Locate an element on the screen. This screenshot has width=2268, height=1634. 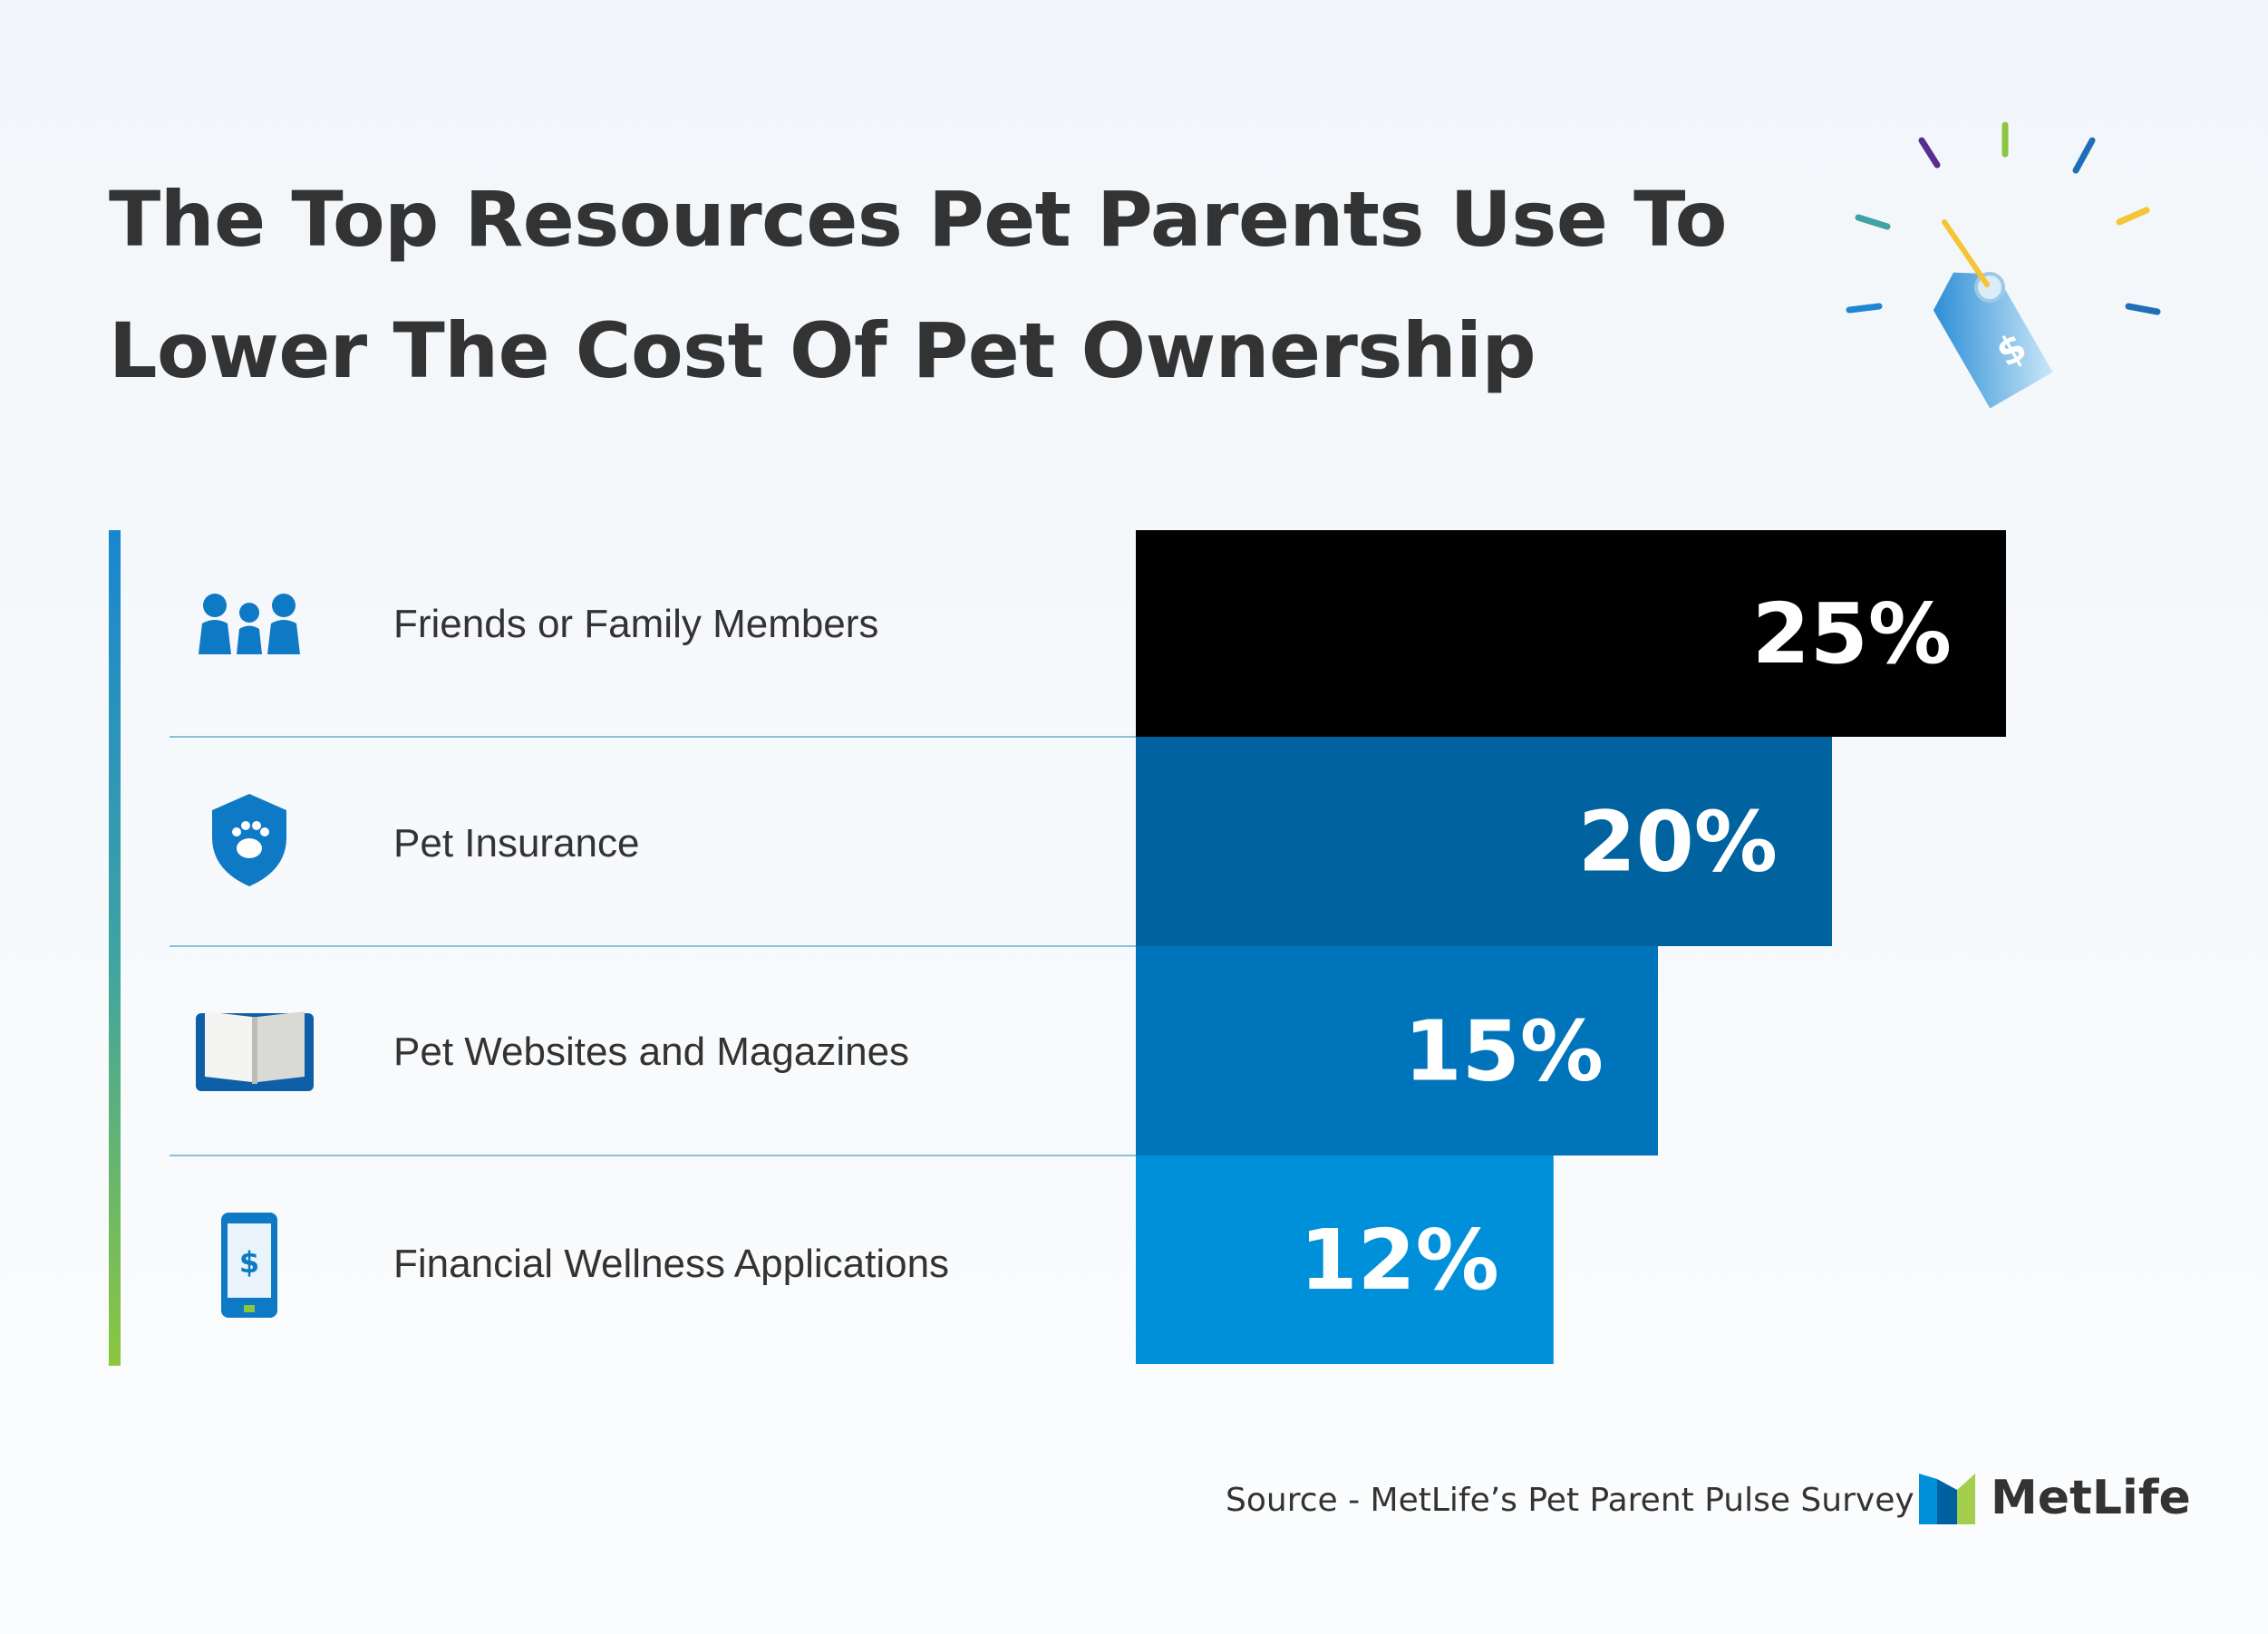
open-book-icon is located at coordinates (255, 1051).